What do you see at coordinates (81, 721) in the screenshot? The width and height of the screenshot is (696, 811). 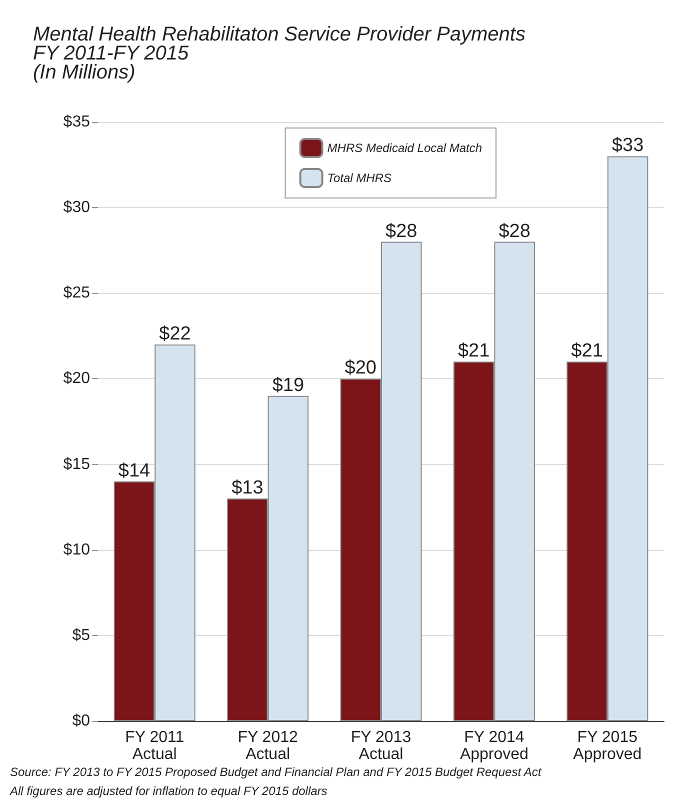 I see `y-tick-label: $0` at bounding box center [81, 721].